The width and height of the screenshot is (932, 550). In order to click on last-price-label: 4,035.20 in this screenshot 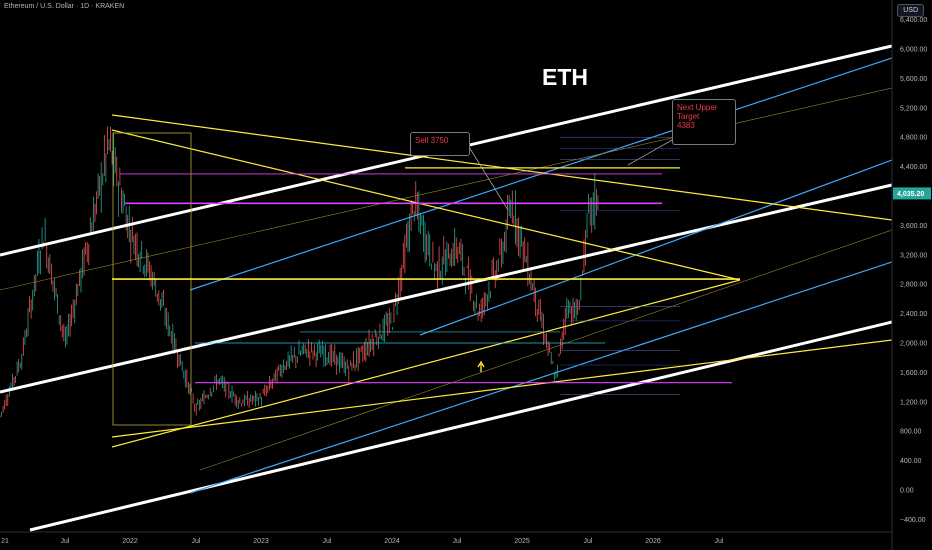, I will do `click(910, 194)`.